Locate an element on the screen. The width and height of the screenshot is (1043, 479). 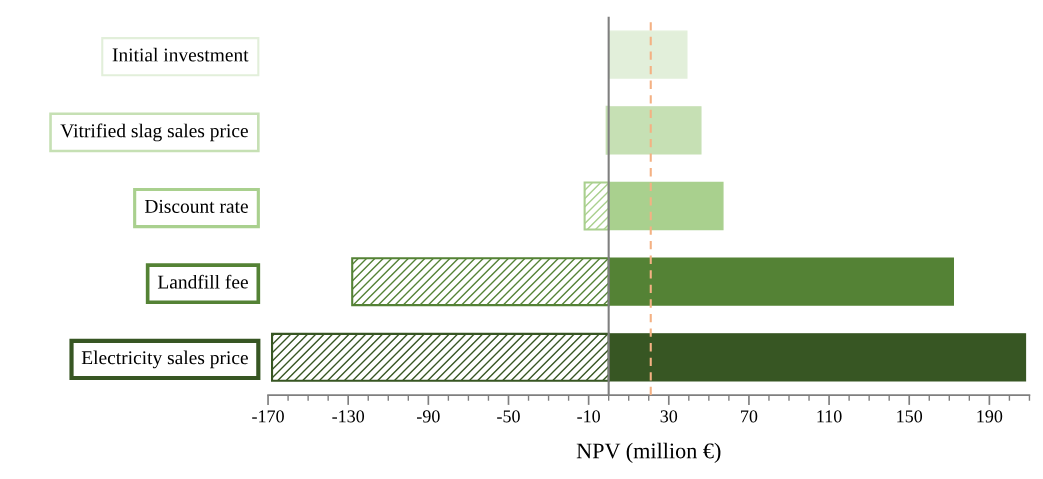
x-tick-label: 30 is located at coordinates (669, 416).